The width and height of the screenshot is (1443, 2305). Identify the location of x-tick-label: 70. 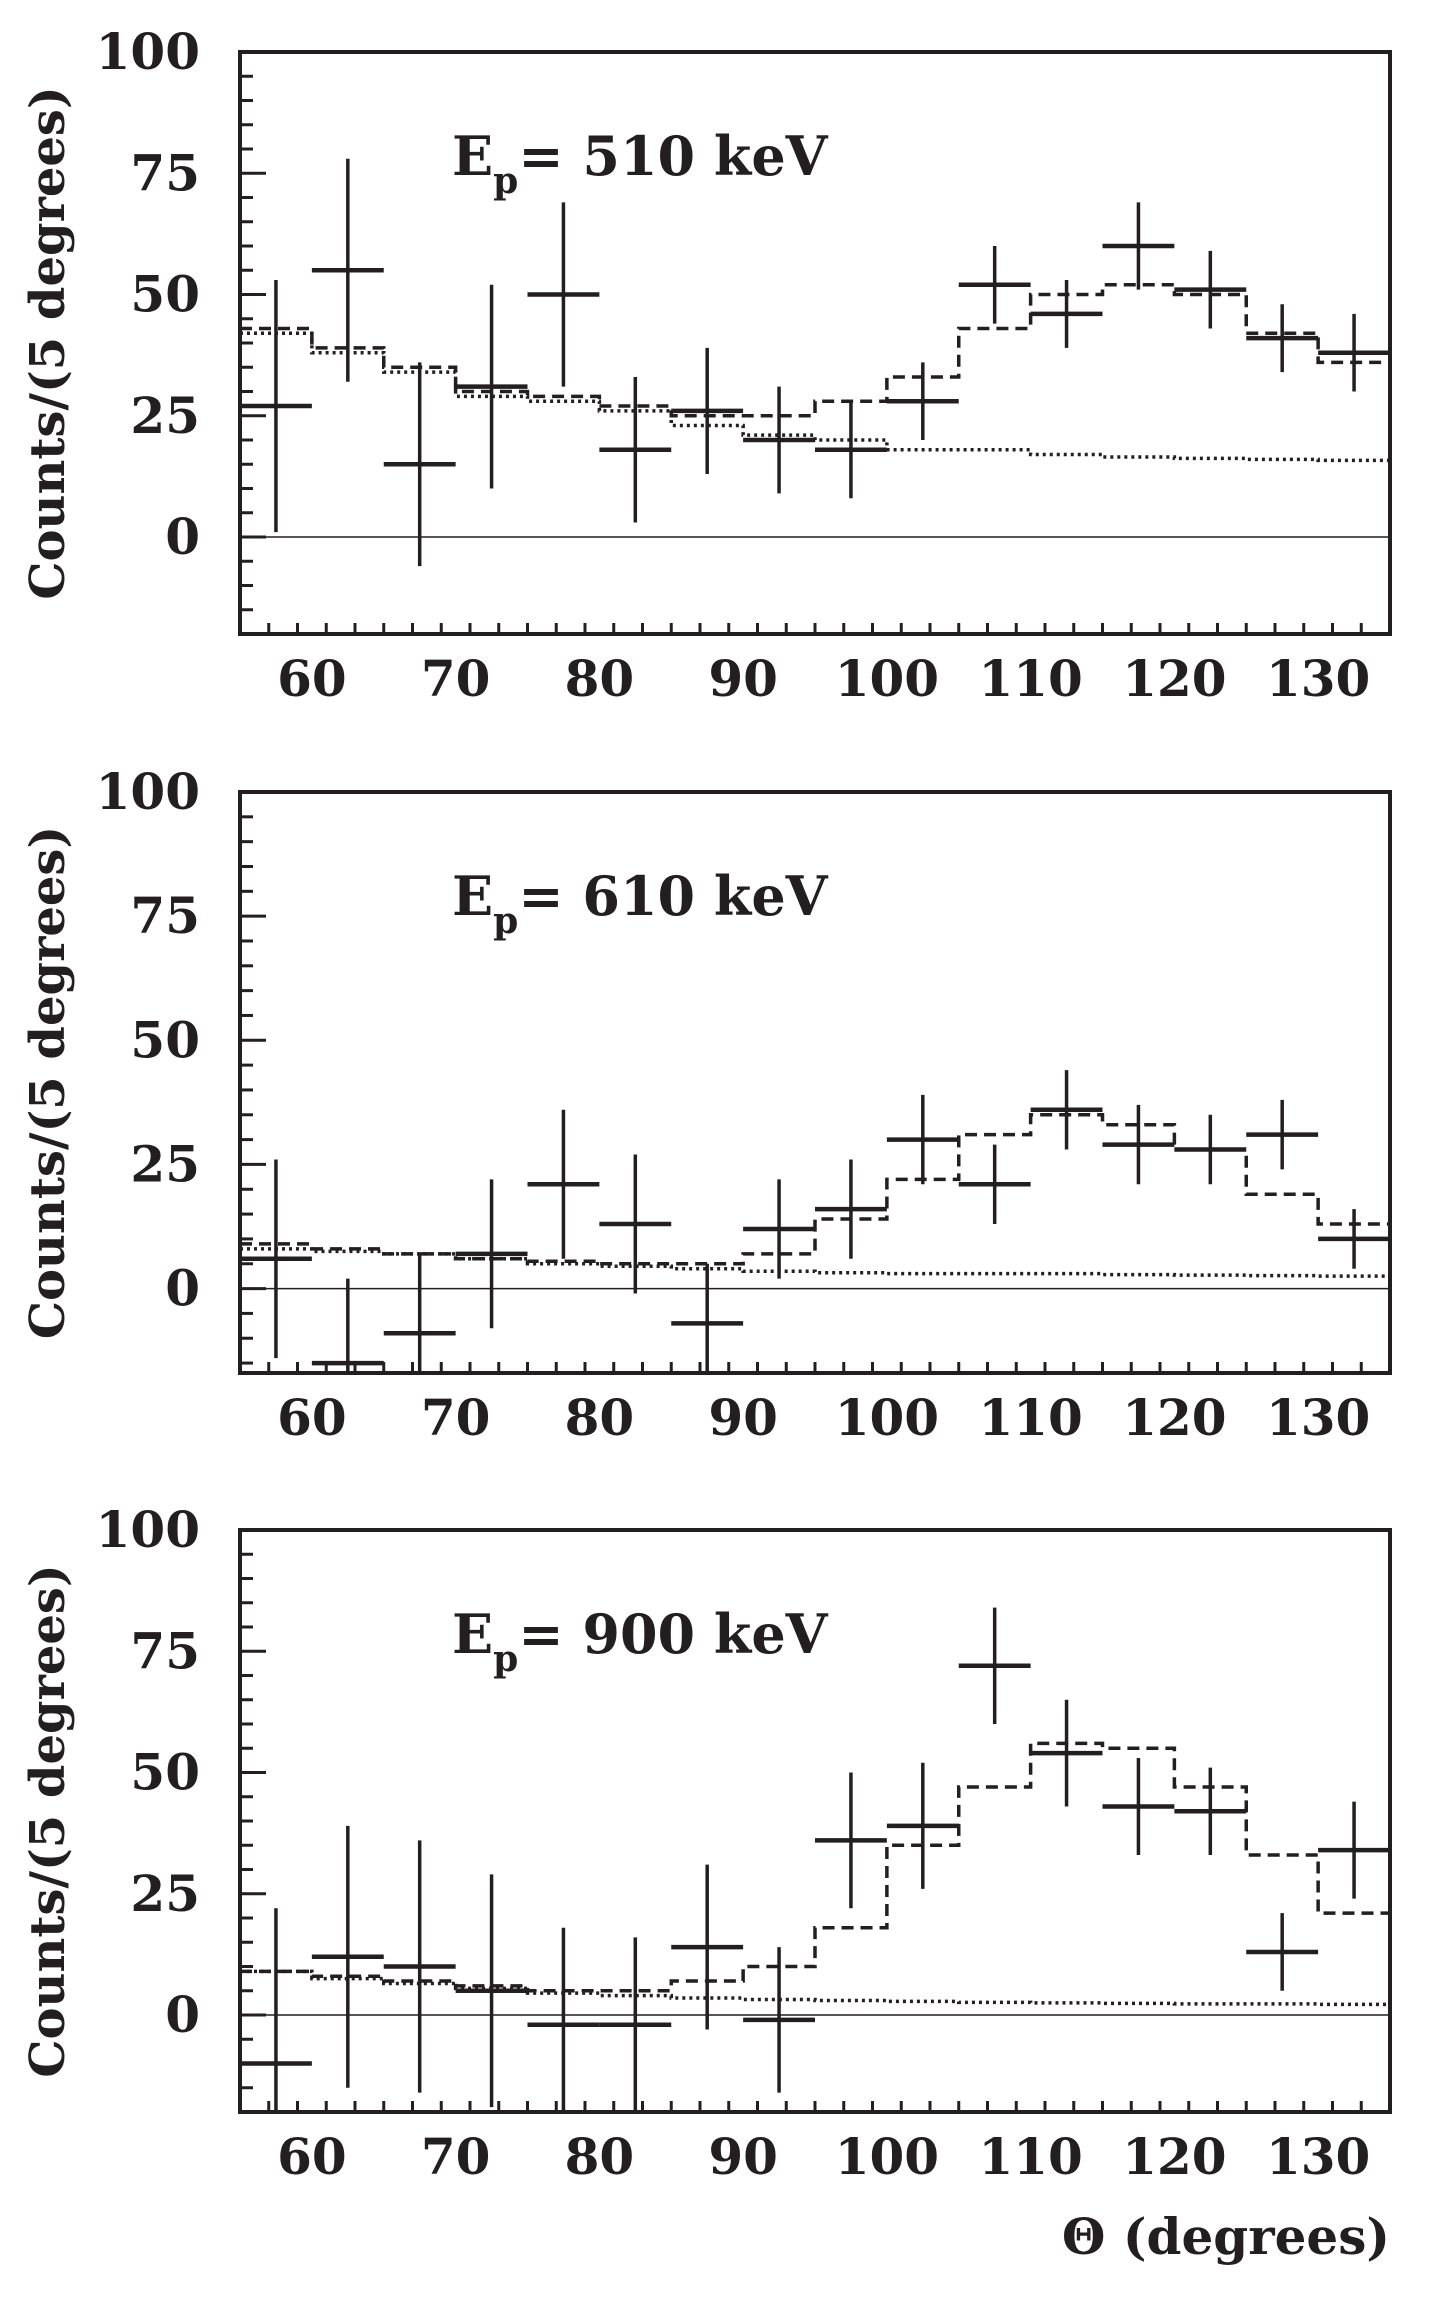
(456, 678).